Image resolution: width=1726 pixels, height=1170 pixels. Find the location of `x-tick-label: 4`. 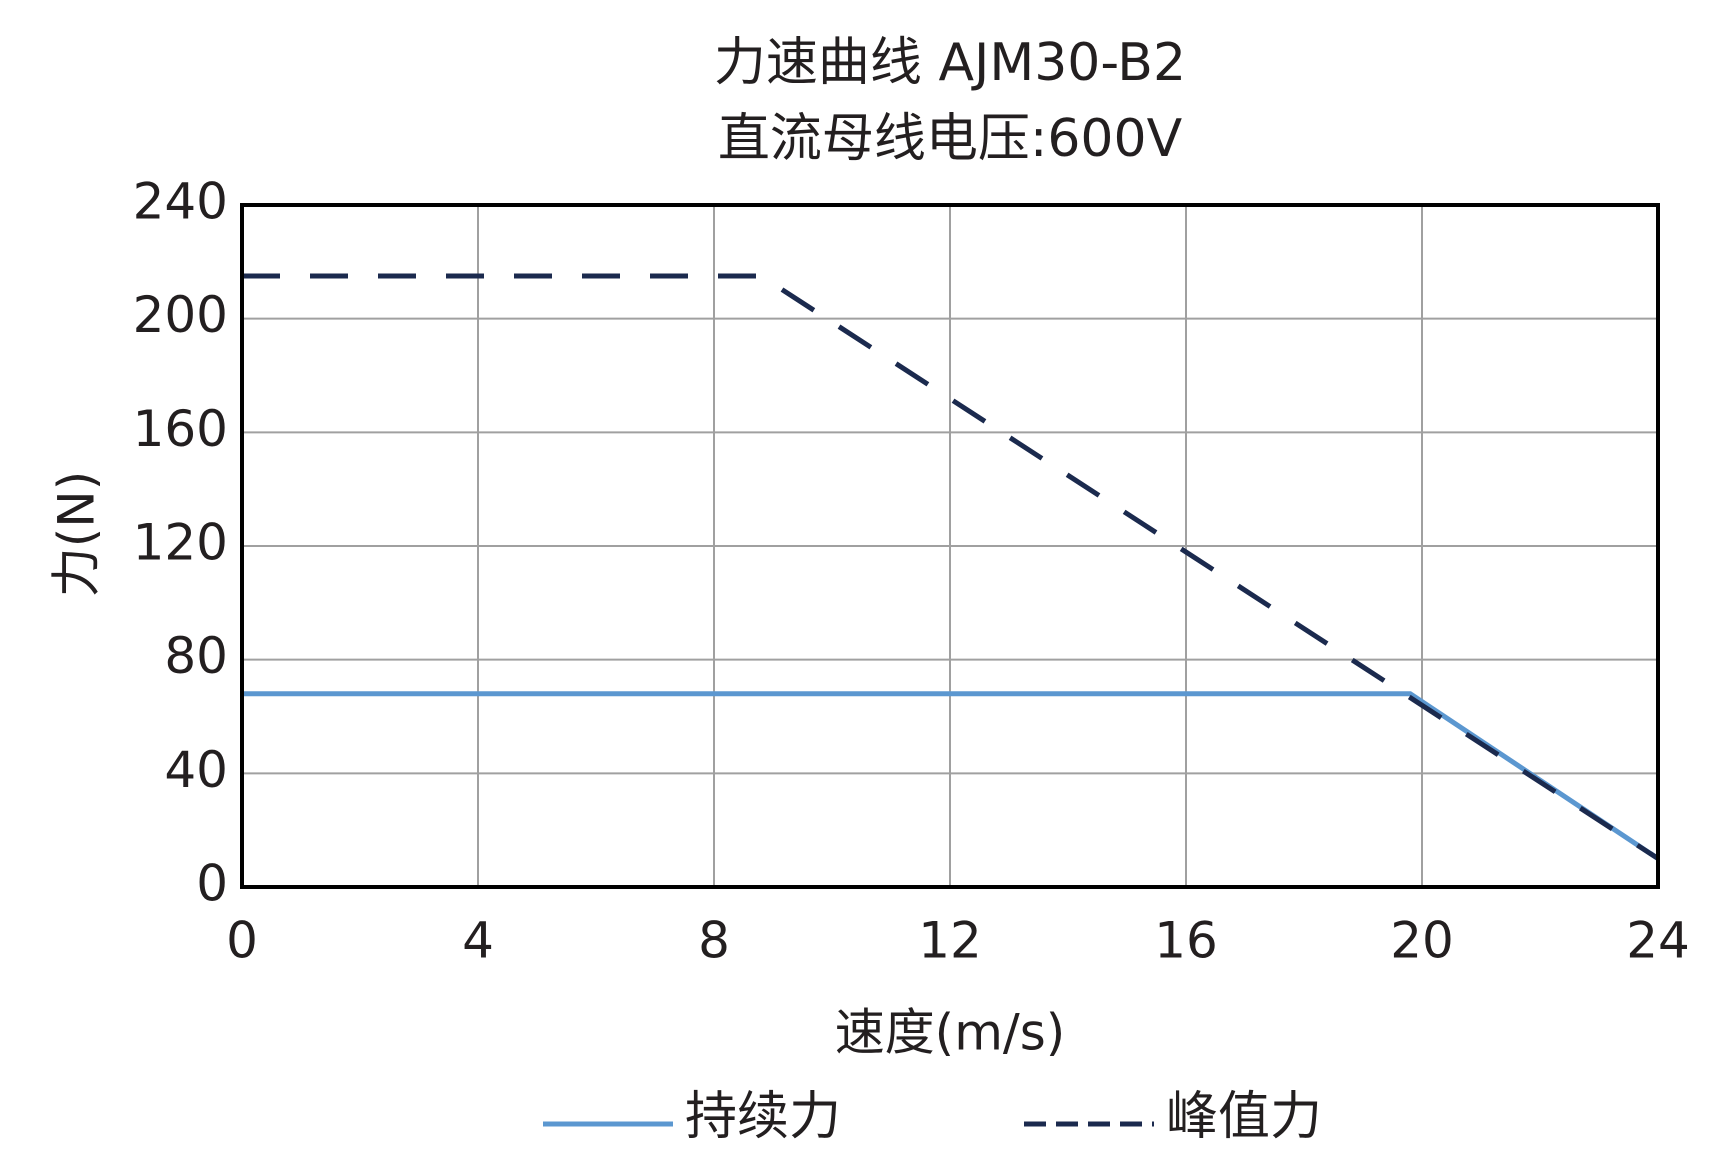

x-tick-label: 4 is located at coordinates (478, 941).